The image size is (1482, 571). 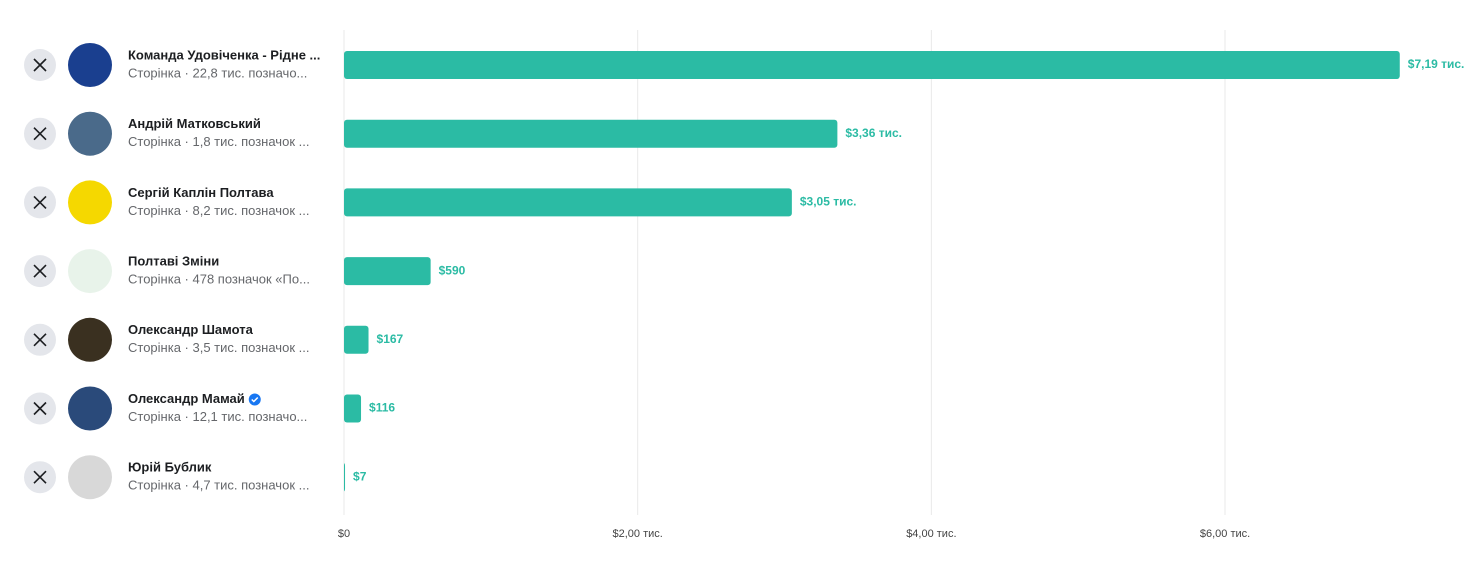 I want to click on x-tick-label: $6,00 тис., so click(x=1225, y=534).